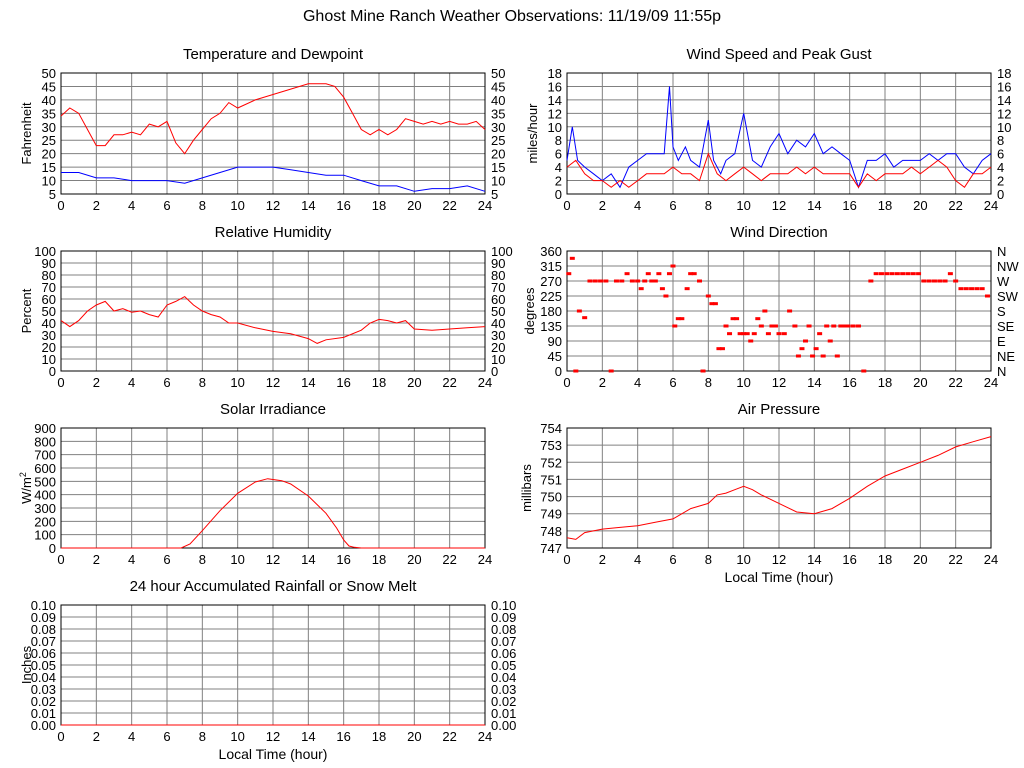 The height and width of the screenshot is (768, 1024). I want to click on y-tick-label-right: 12, so click(1004, 113).